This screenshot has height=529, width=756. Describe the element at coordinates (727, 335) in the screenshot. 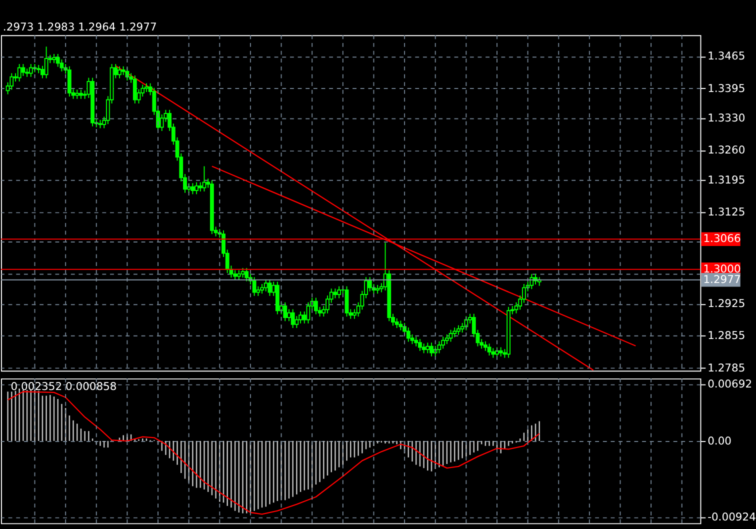

I see `y-tick-label: 1.2855` at that location.